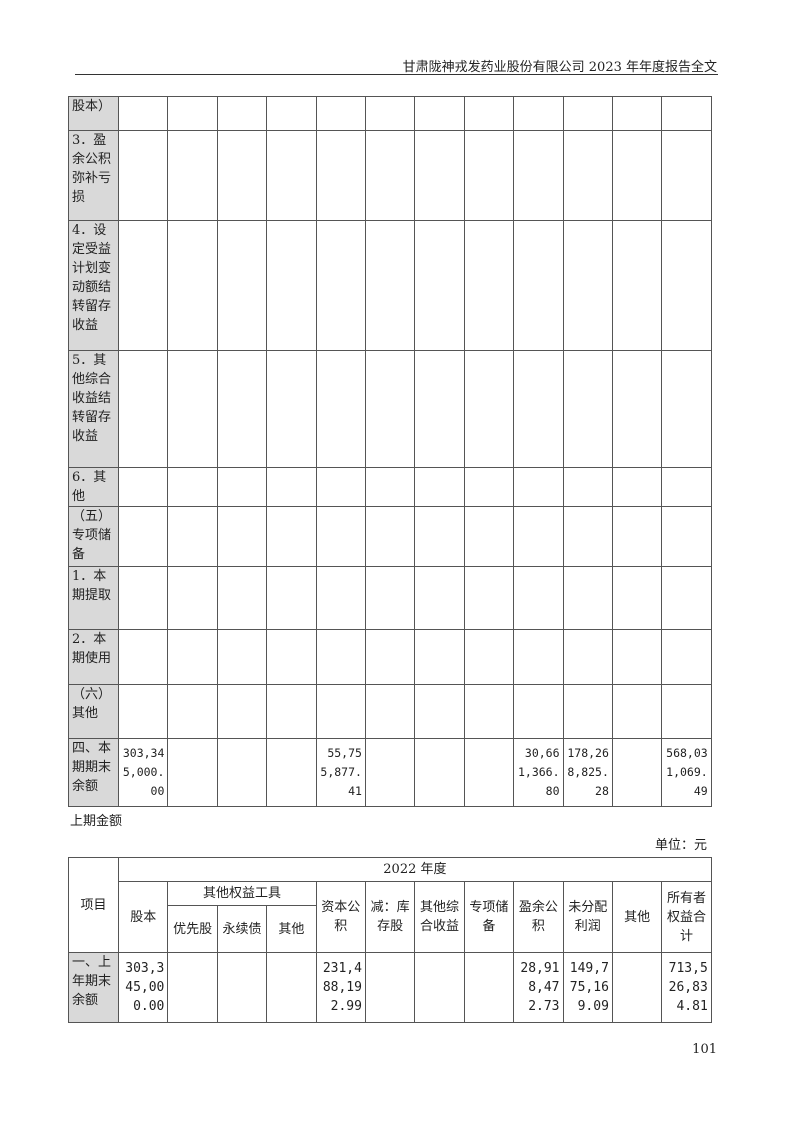  What do you see at coordinates (96, 821) in the screenshot?
I see `section-label: 上期金额` at bounding box center [96, 821].